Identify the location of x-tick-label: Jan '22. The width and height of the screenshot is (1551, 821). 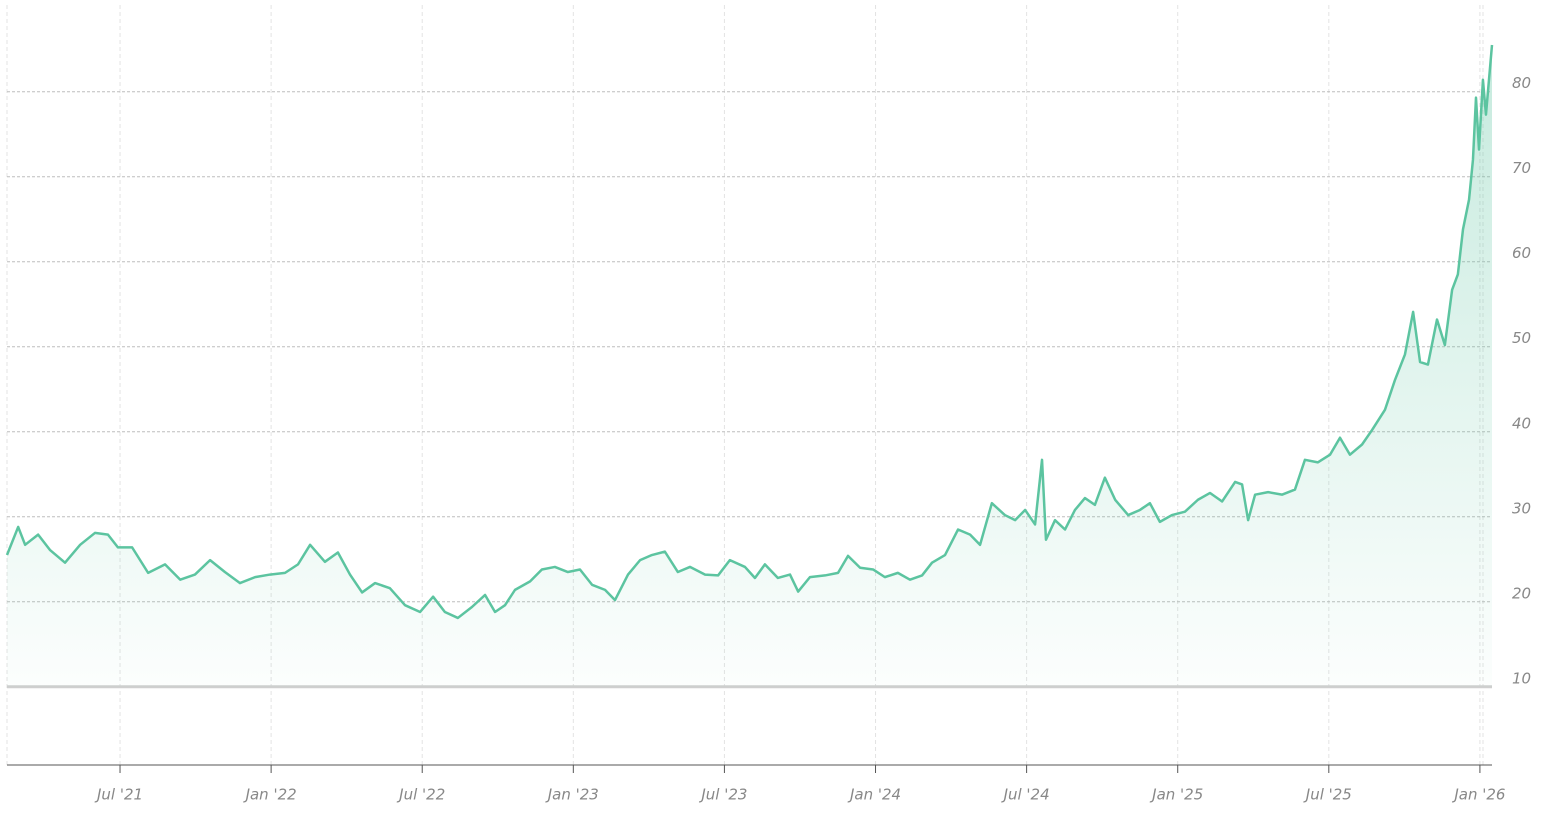
(270, 795).